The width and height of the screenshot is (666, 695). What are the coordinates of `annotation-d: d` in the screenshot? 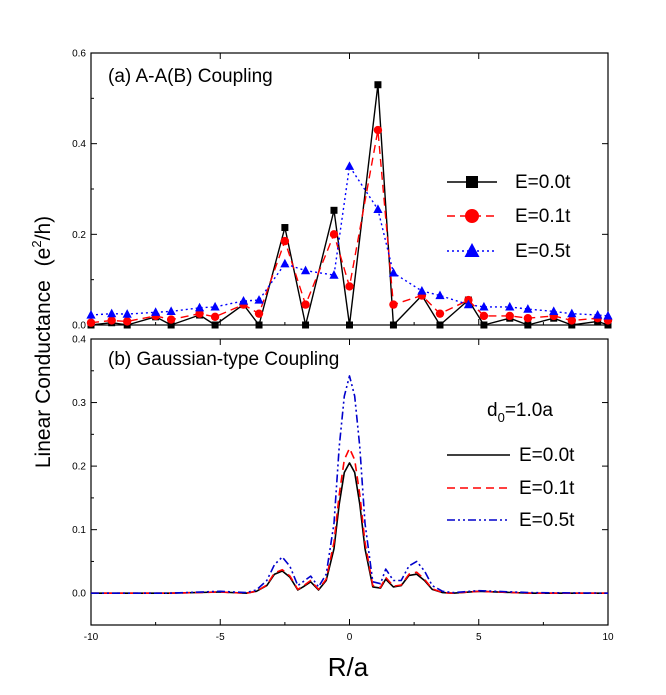 It's located at (492, 410).